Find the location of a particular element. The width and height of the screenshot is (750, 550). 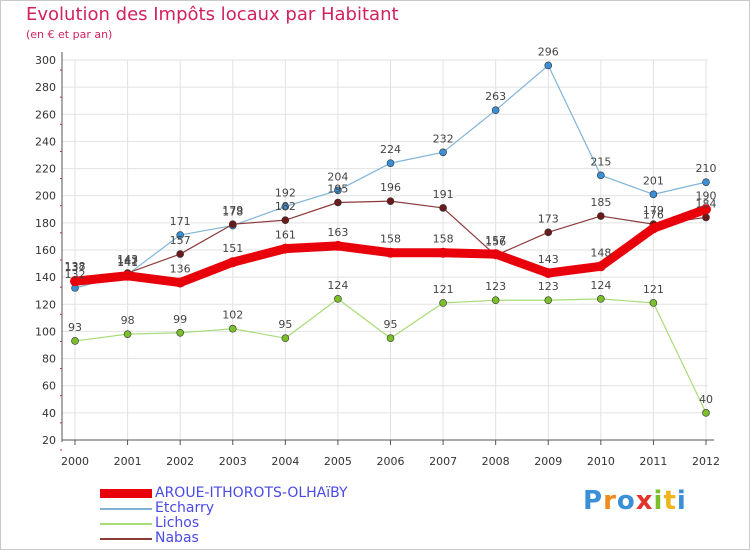

data-label-s0: 148 is located at coordinates (600, 252).